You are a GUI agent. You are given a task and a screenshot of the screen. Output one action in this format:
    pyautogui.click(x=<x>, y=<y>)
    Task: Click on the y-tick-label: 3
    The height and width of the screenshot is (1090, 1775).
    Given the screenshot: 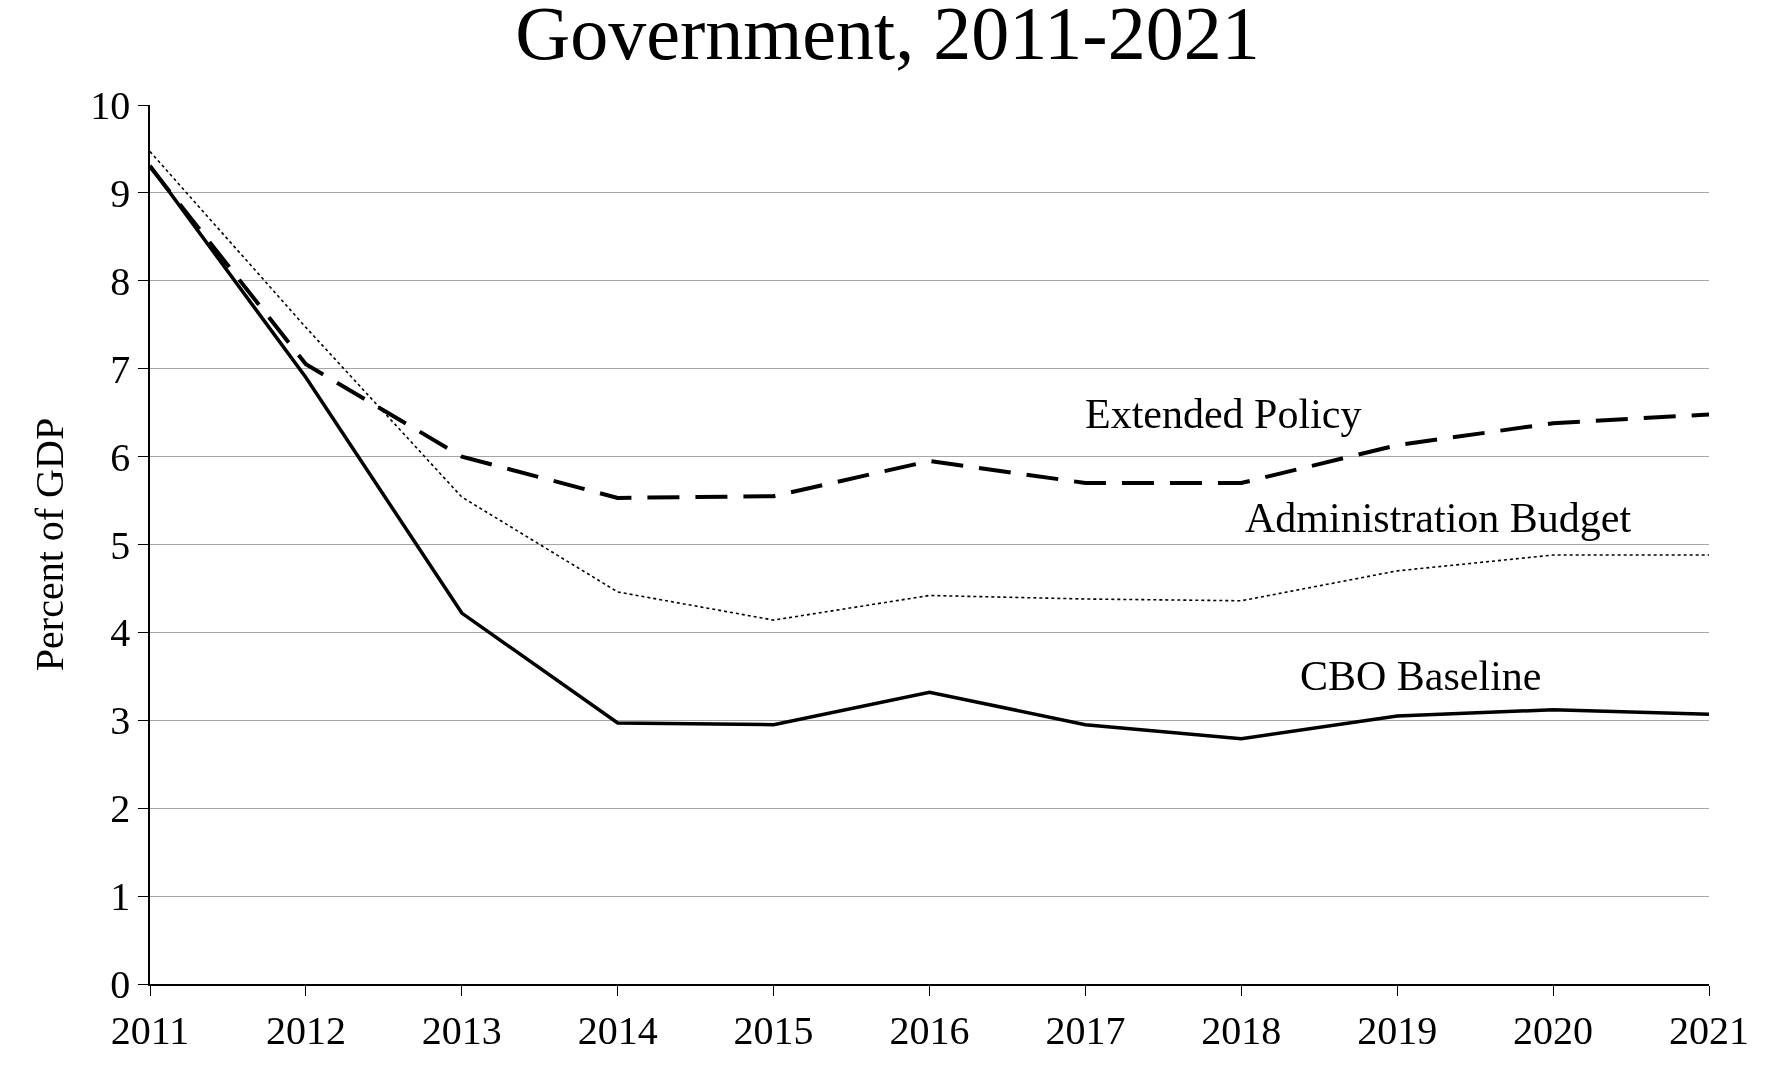 What is the action you would take?
    pyautogui.click(x=120, y=721)
    